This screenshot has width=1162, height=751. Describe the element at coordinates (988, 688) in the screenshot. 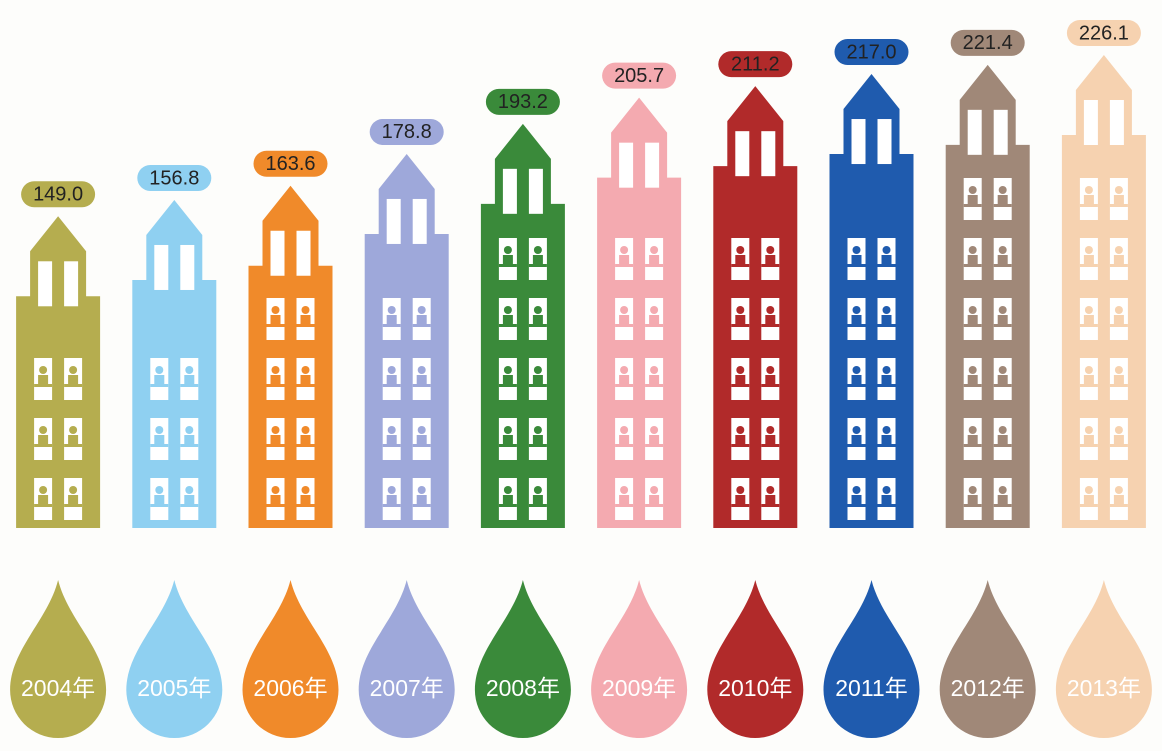

I see `x-tick-label: 2012年` at that location.